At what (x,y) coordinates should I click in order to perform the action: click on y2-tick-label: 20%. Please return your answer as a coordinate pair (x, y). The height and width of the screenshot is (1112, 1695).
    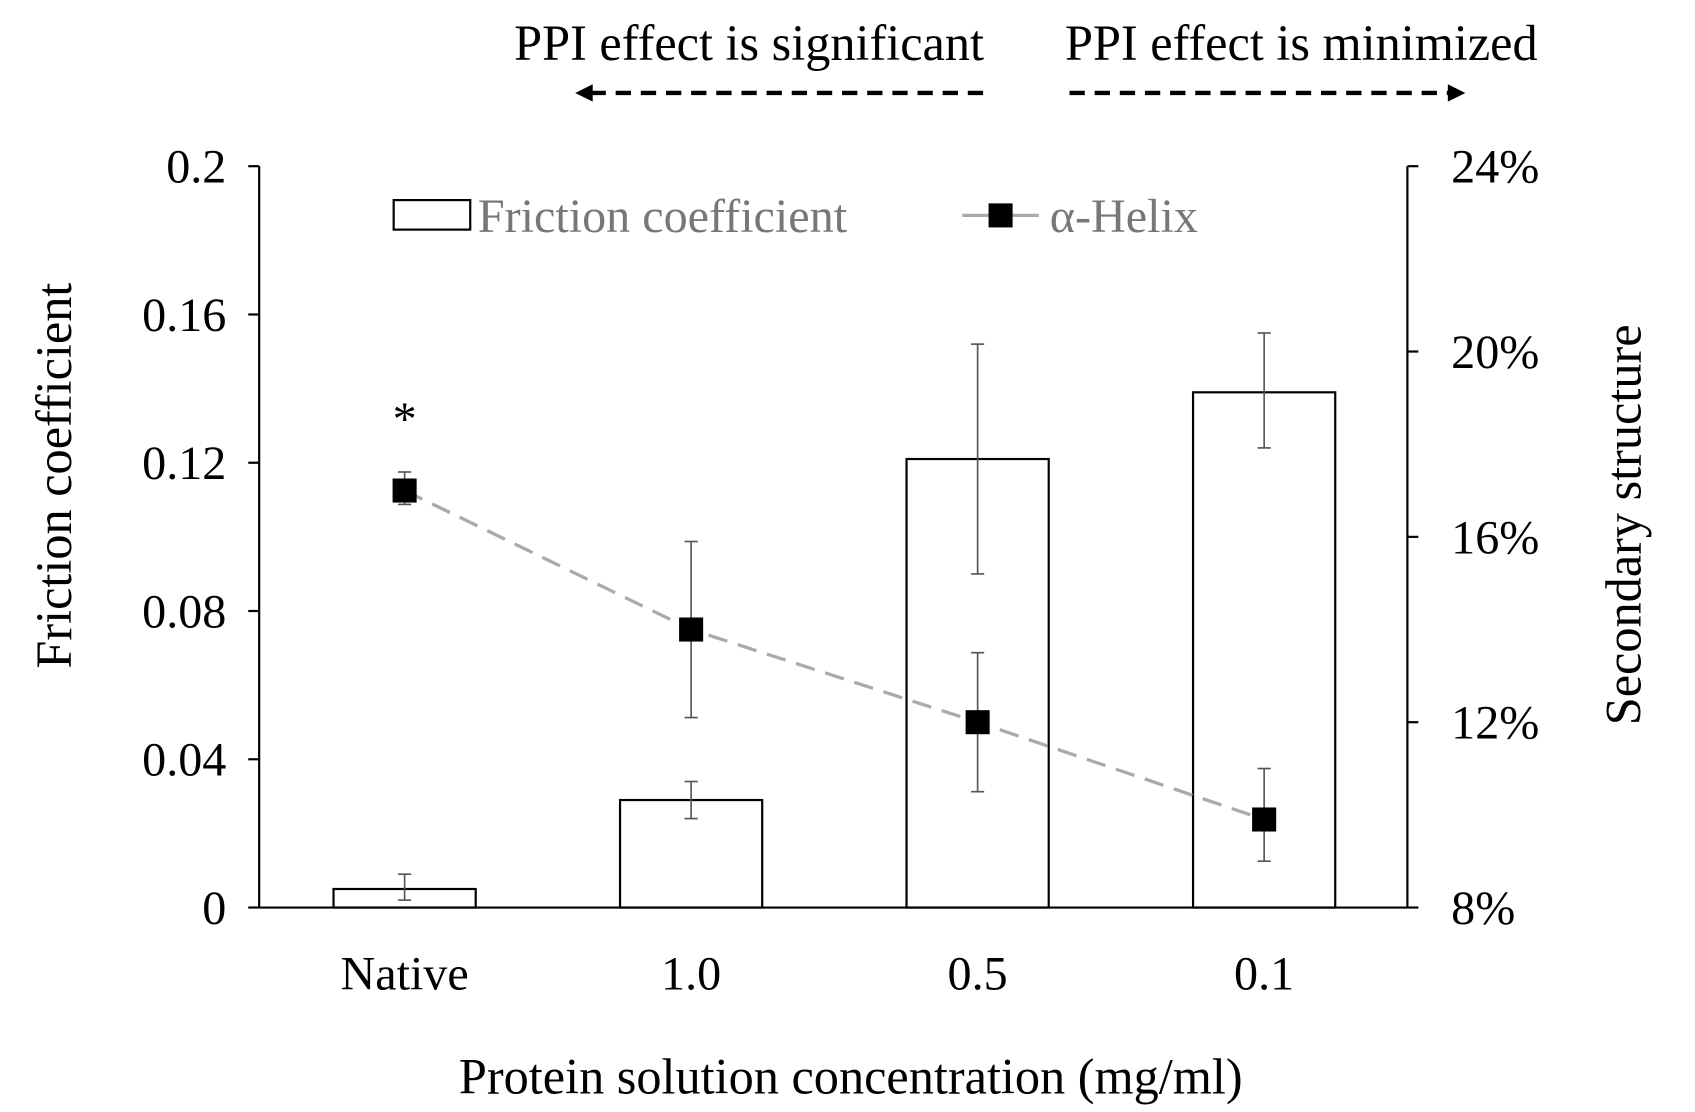
    Looking at the image, I should click on (1495, 352).